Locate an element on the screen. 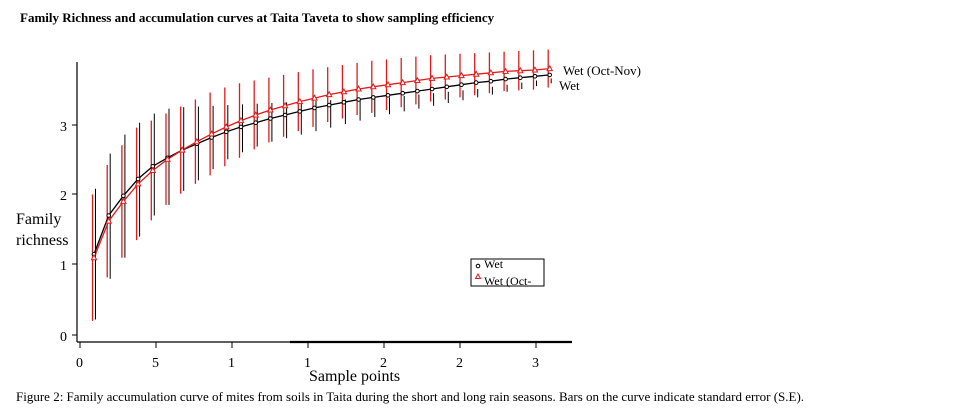  legend-label-wet-oct-nov: Wet (Oct- is located at coordinates (507, 281).